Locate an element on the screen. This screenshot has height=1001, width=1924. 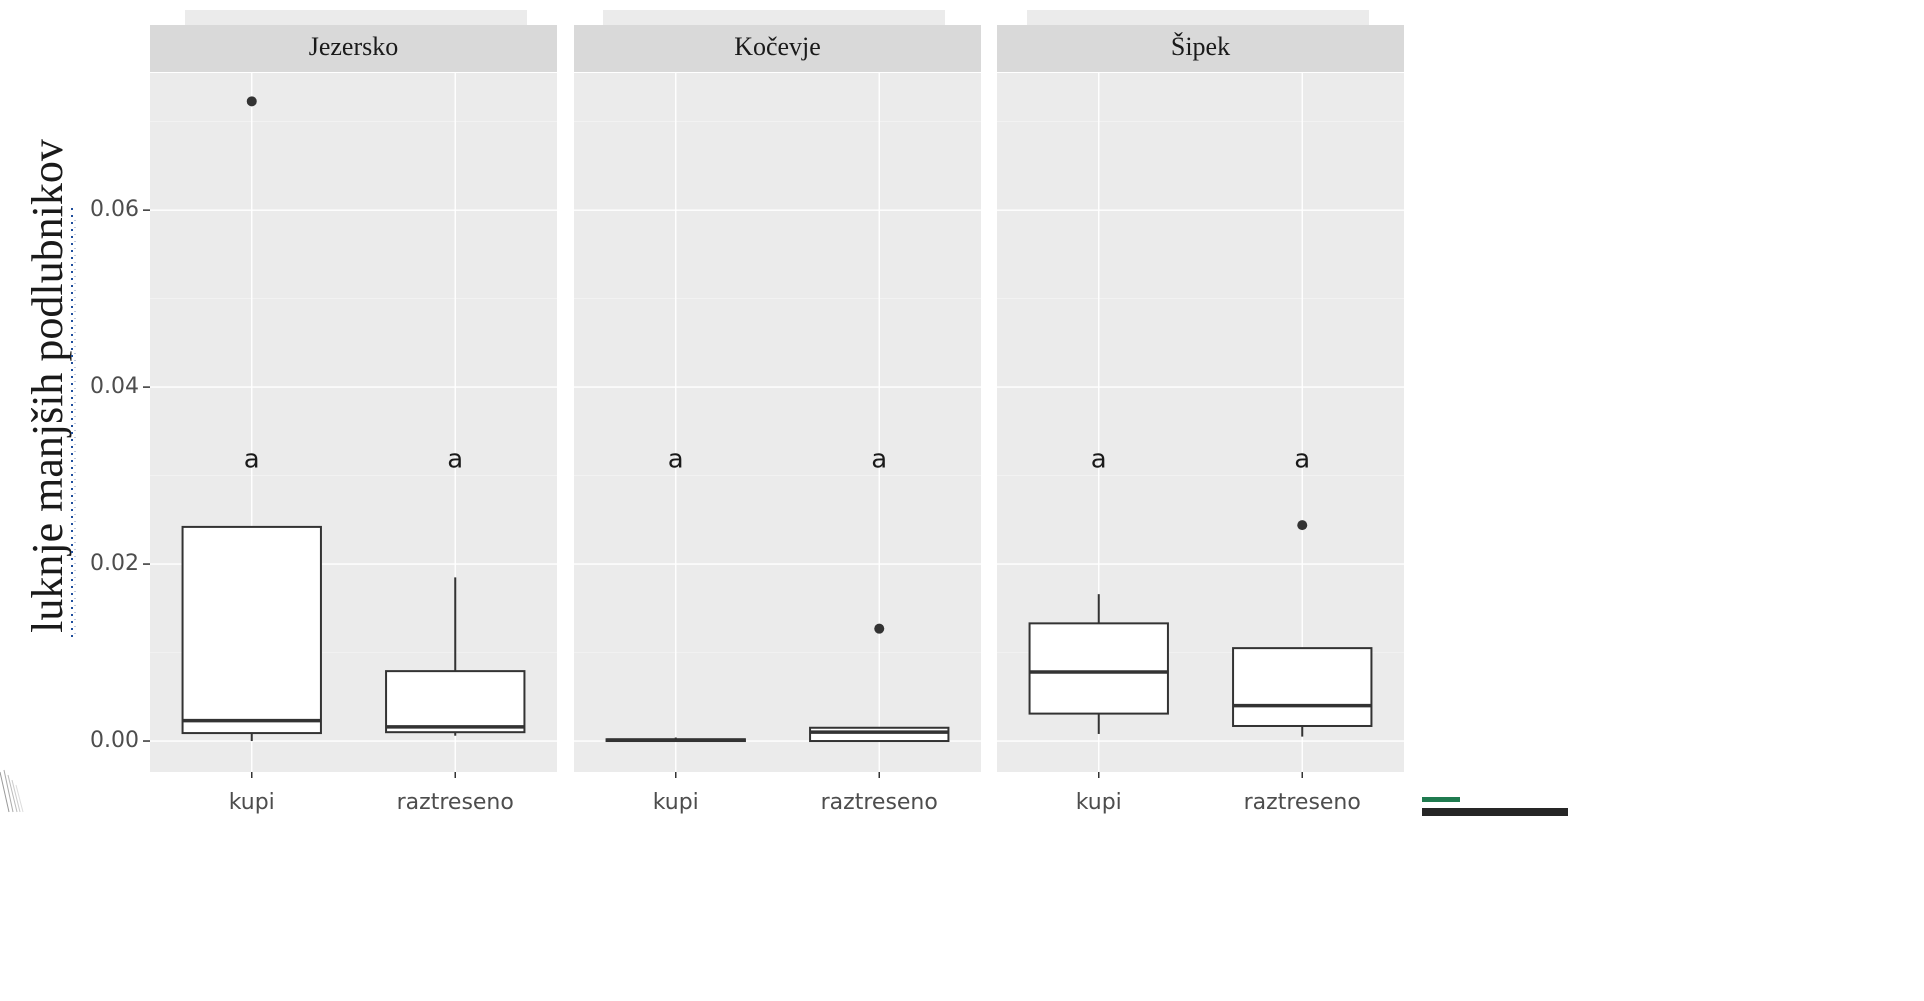
green-accent-bar is located at coordinates (1441, 799).